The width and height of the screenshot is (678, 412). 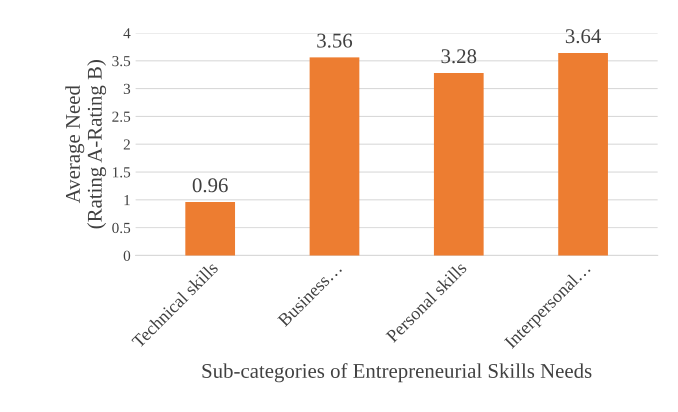 I want to click on data-label: 3.64, so click(x=583, y=36).